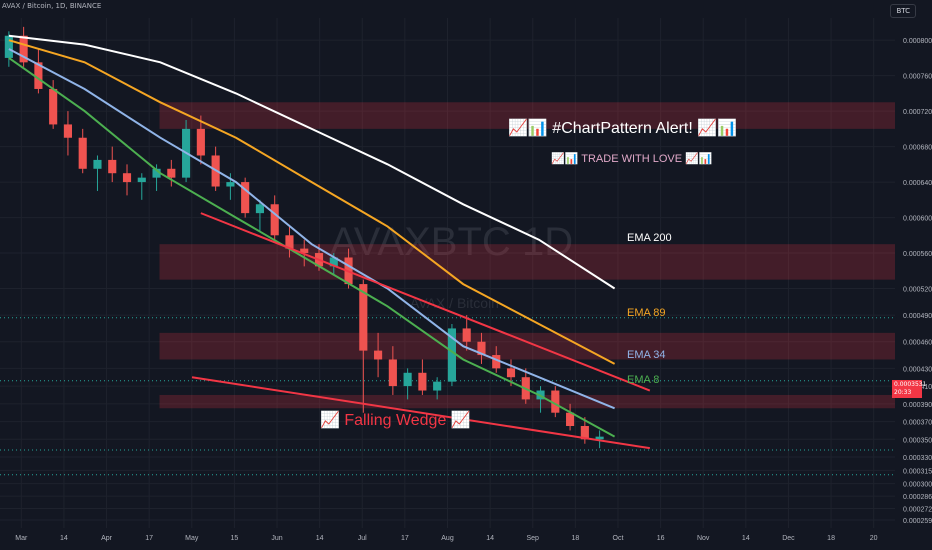  Describe the element at coordinates (420, 242) in the screenshot. I see `watermark-symbol: AVAXBTC` at that location.